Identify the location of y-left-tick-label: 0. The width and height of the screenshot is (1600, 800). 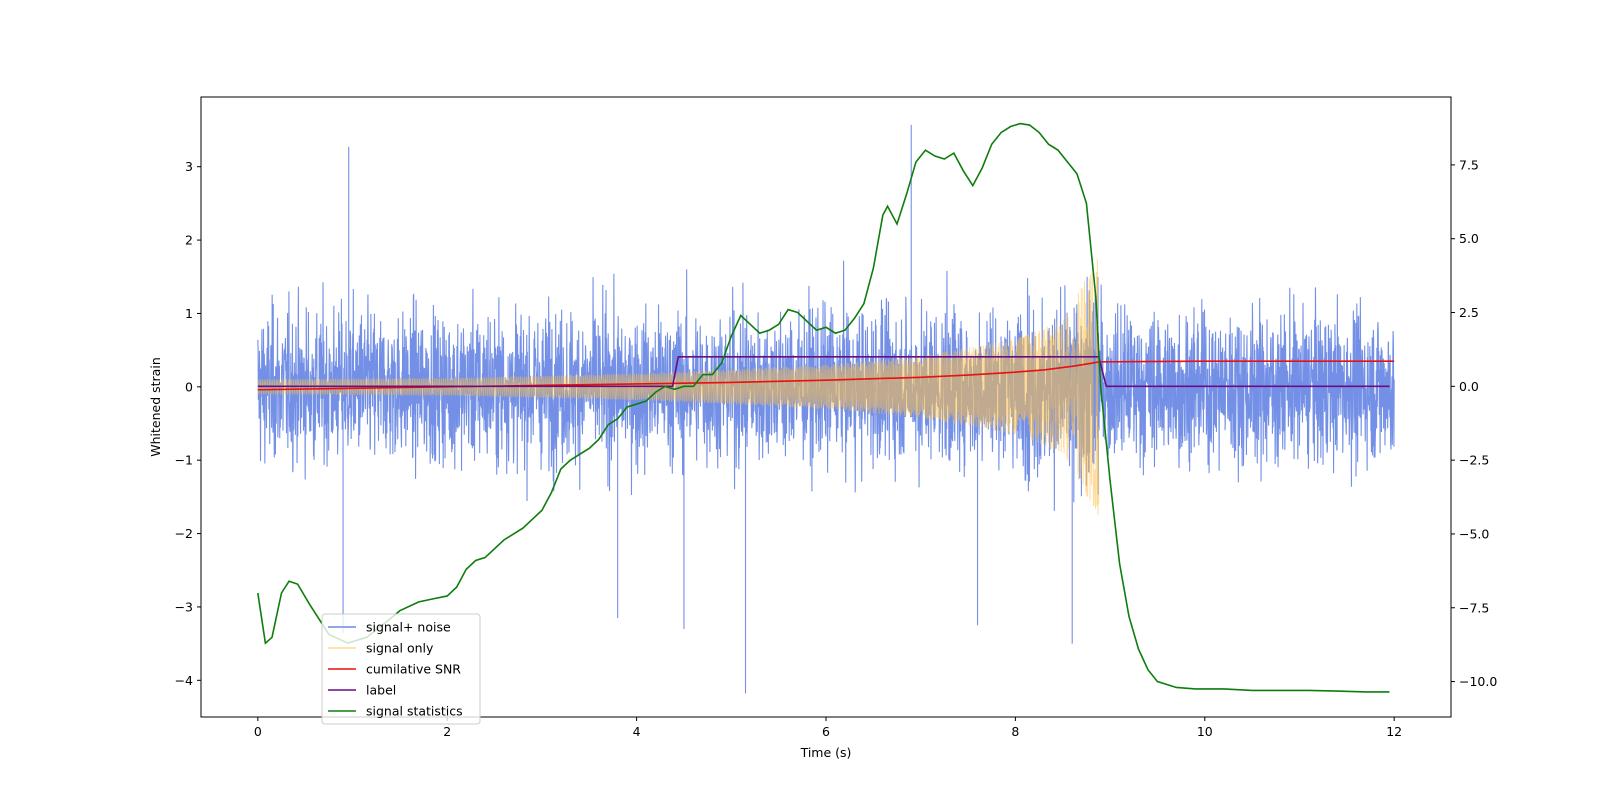
(189, 386).